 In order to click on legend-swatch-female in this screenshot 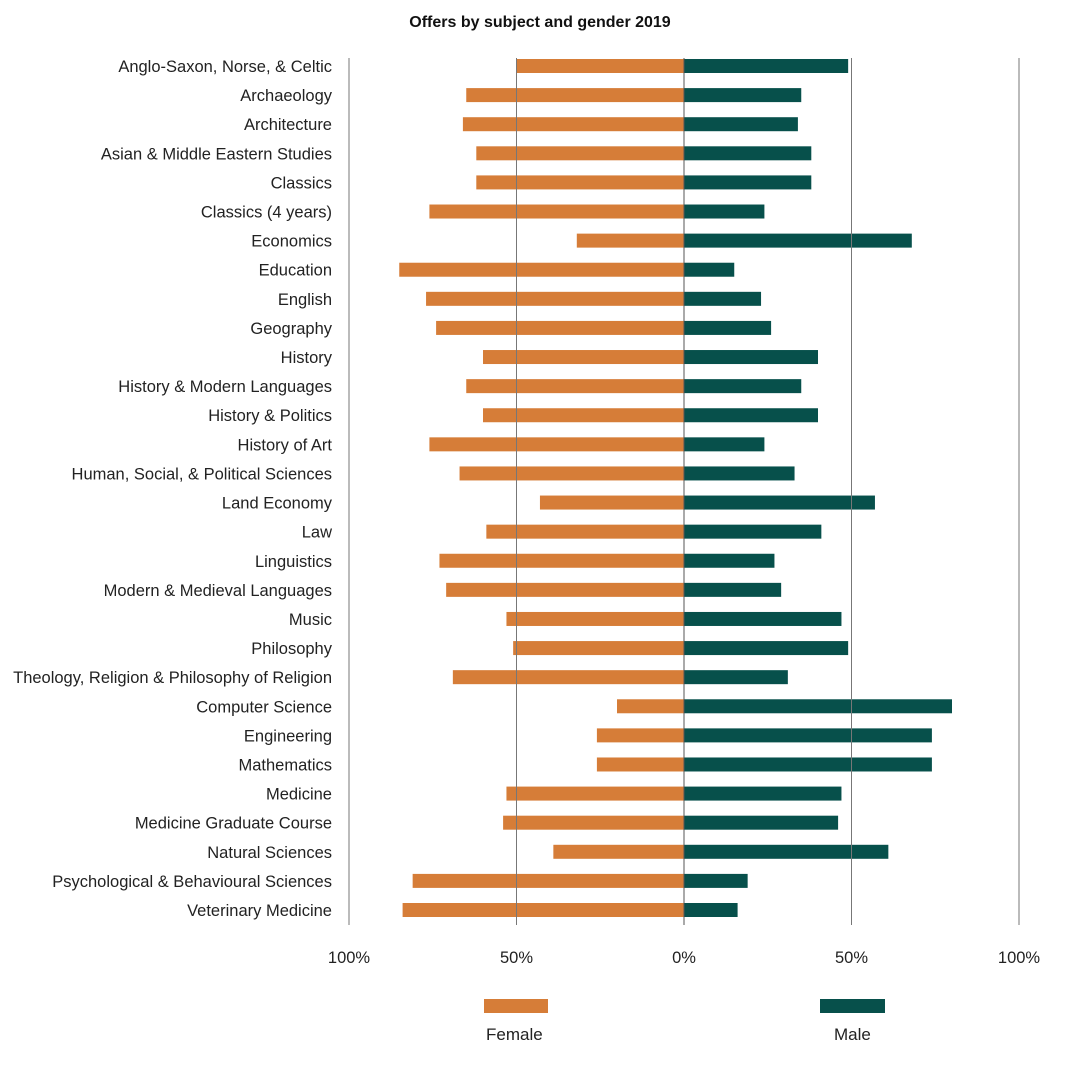, I will do `click(516, 1006)`.